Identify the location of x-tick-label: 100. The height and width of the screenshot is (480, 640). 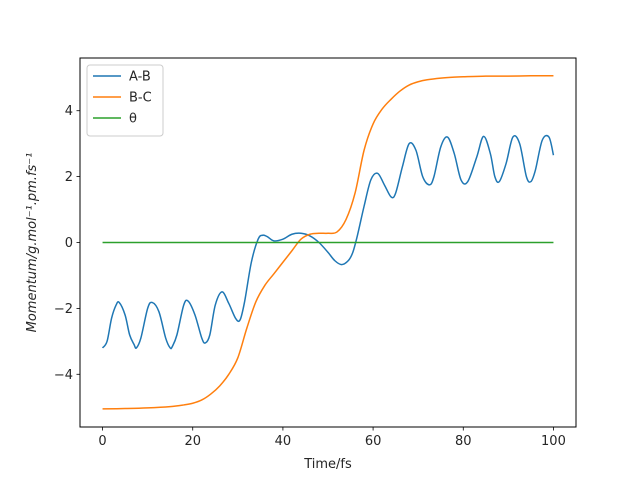
(553, 441).